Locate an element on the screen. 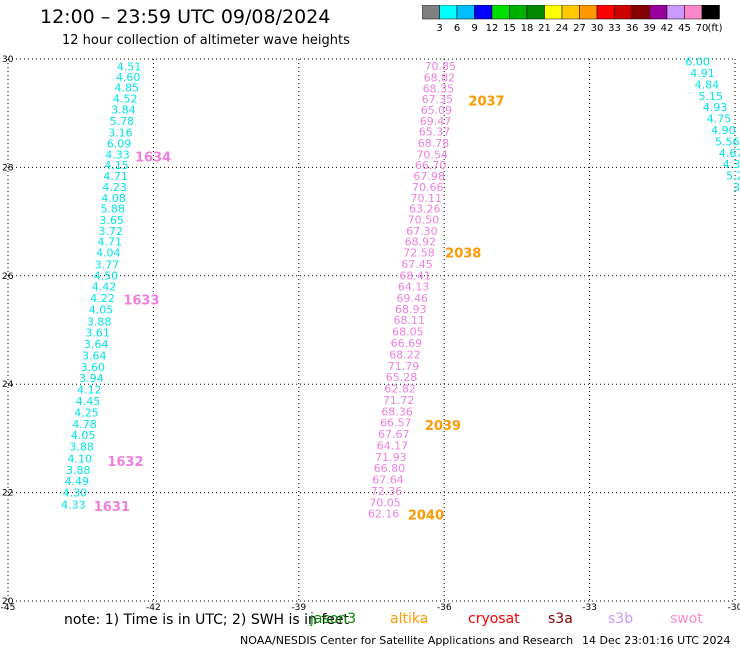 This screenshot has width=740, height=650. data-point-label: 65.37 is located at coordinates (435, 132).